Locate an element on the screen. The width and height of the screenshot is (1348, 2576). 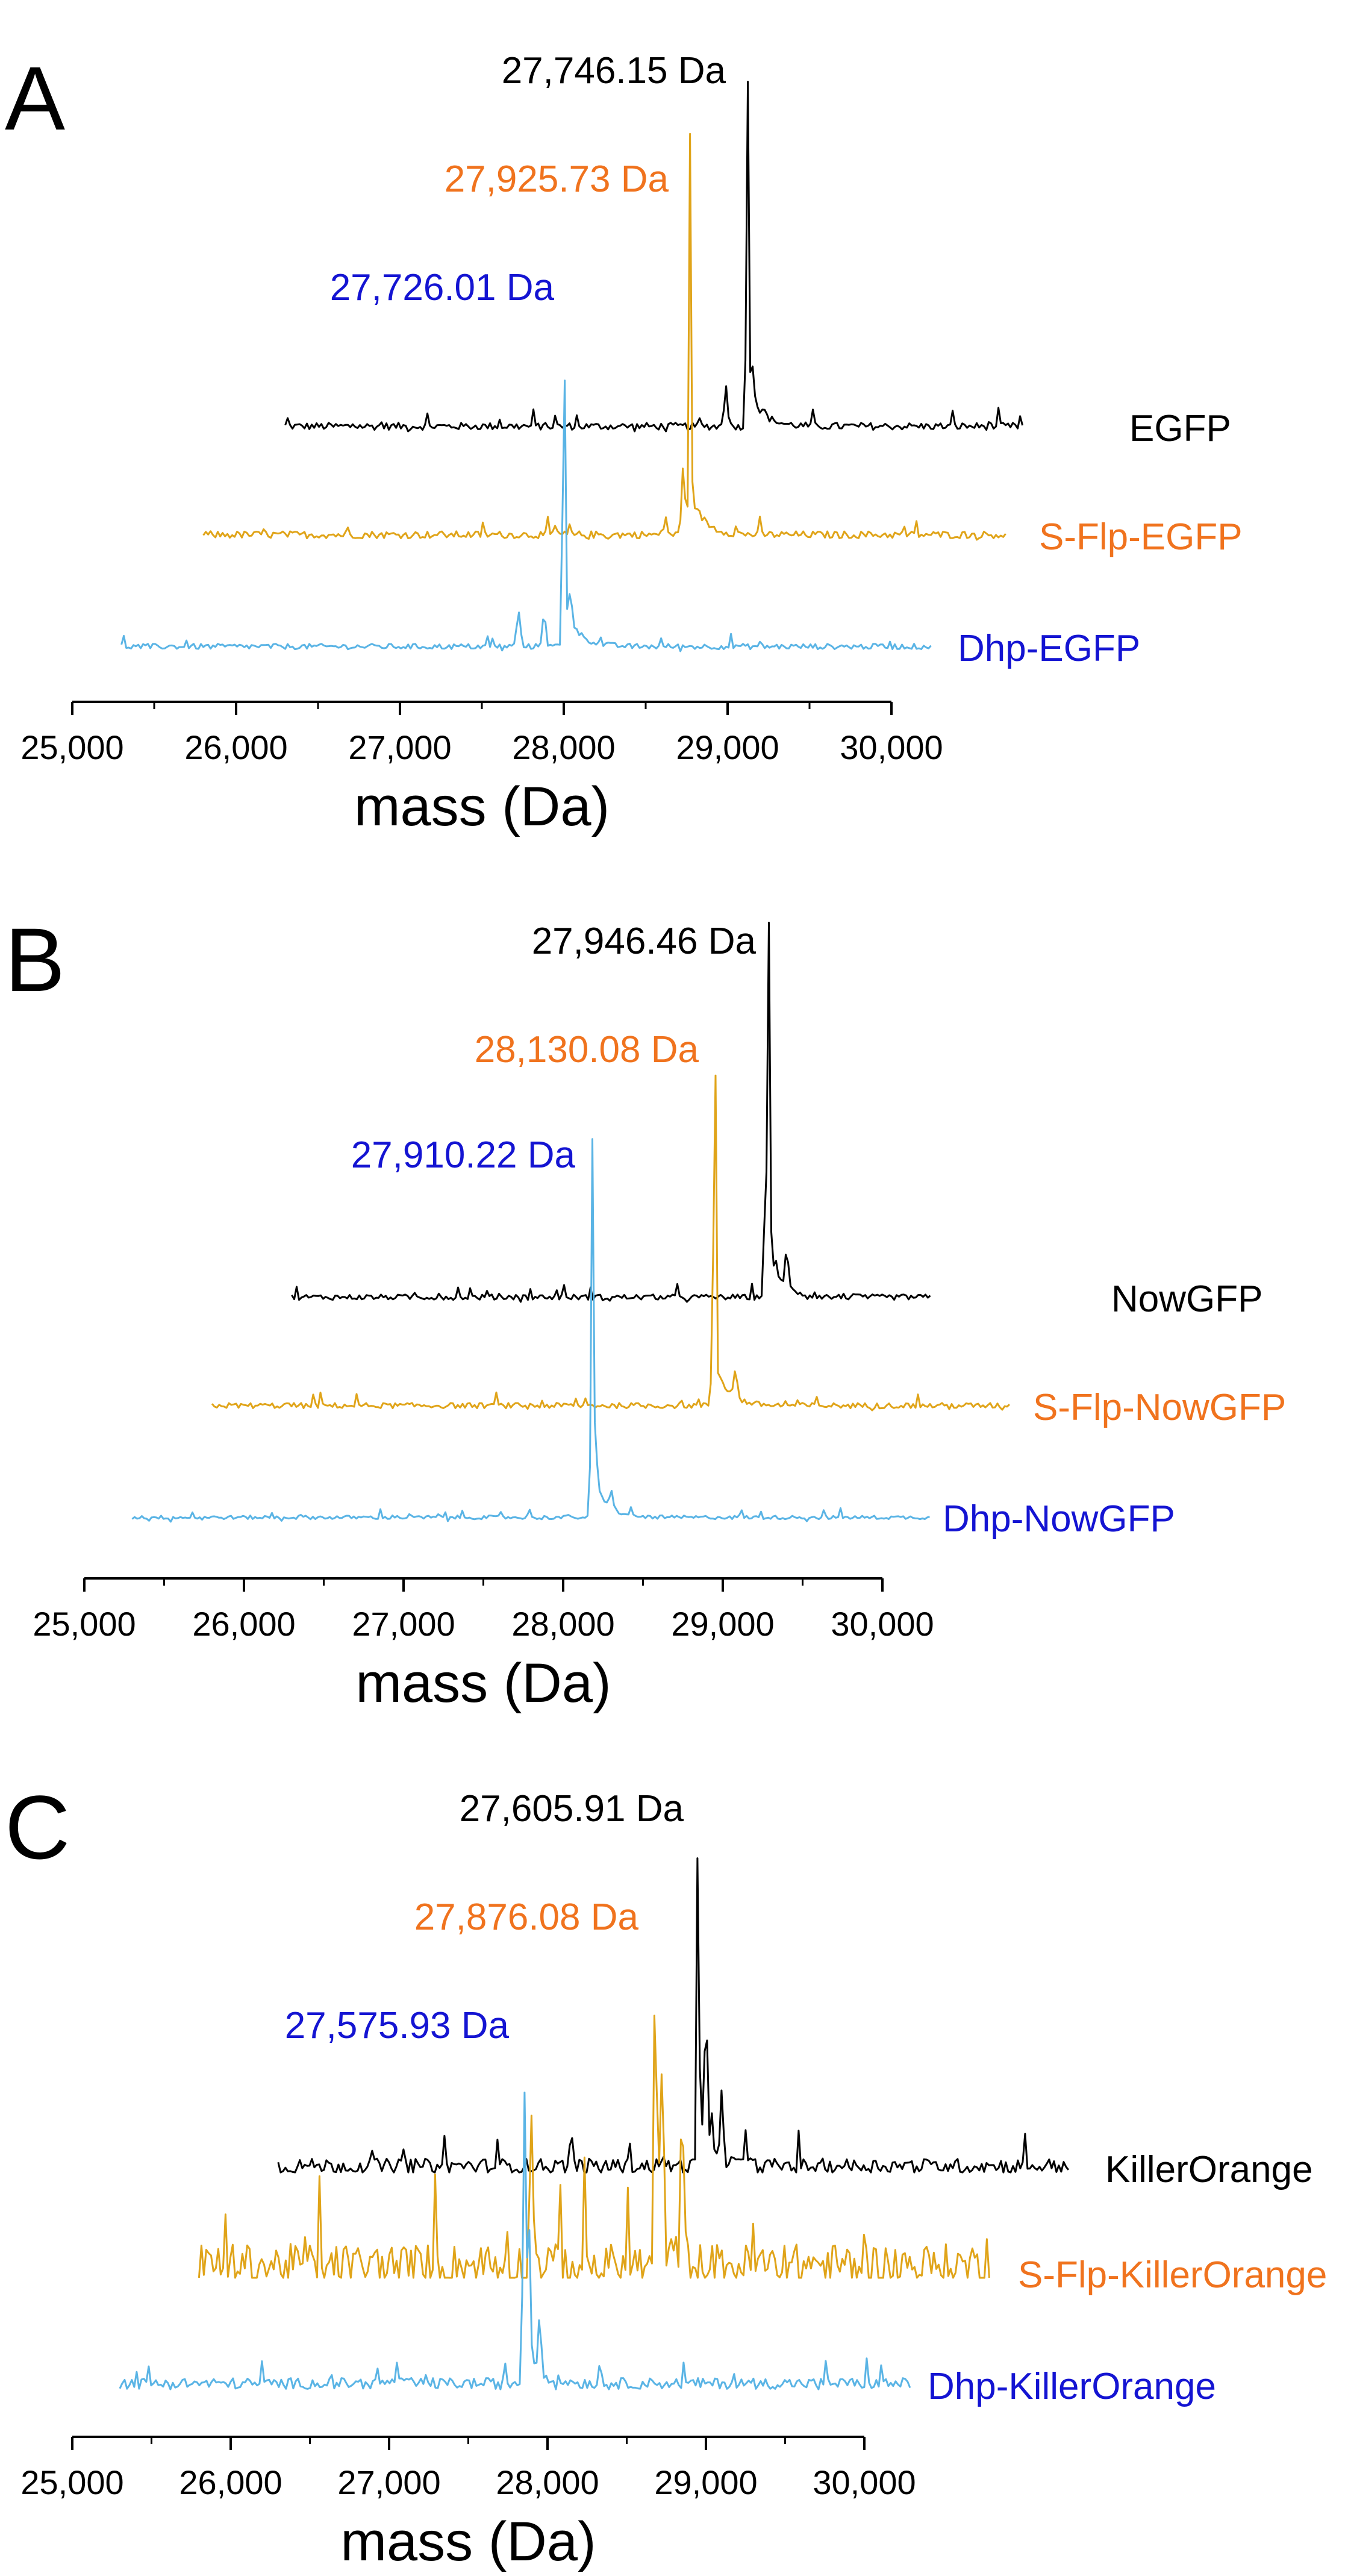
peak-mass-label: 27,946.46 Da is located at coordinates (644, 942).